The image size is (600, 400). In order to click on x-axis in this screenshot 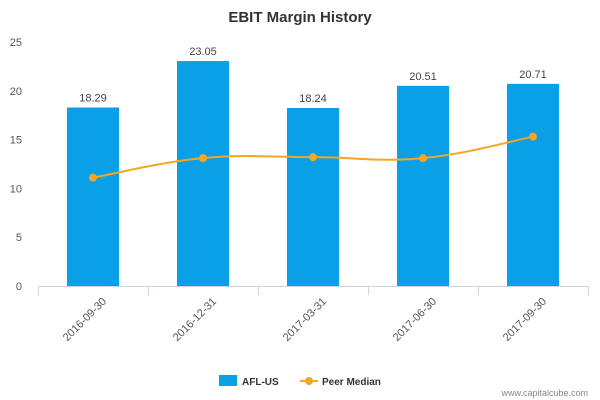, I will do `click(313, 290)`.